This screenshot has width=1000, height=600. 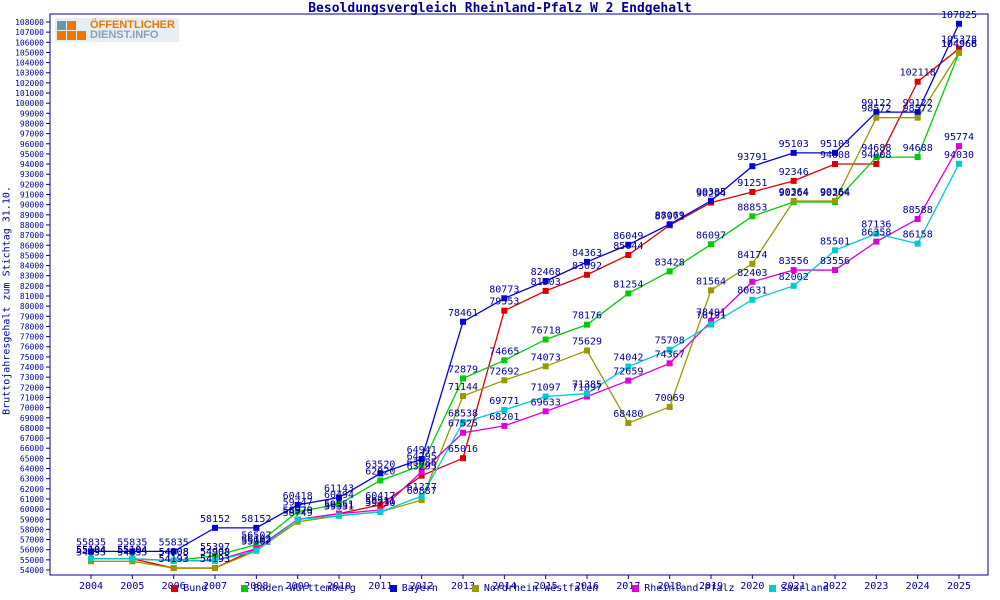 What do you see at coordinates (32, 174) in the screenshot?
I see `y-tick-label: 93000` at bounding box center [32, 174].